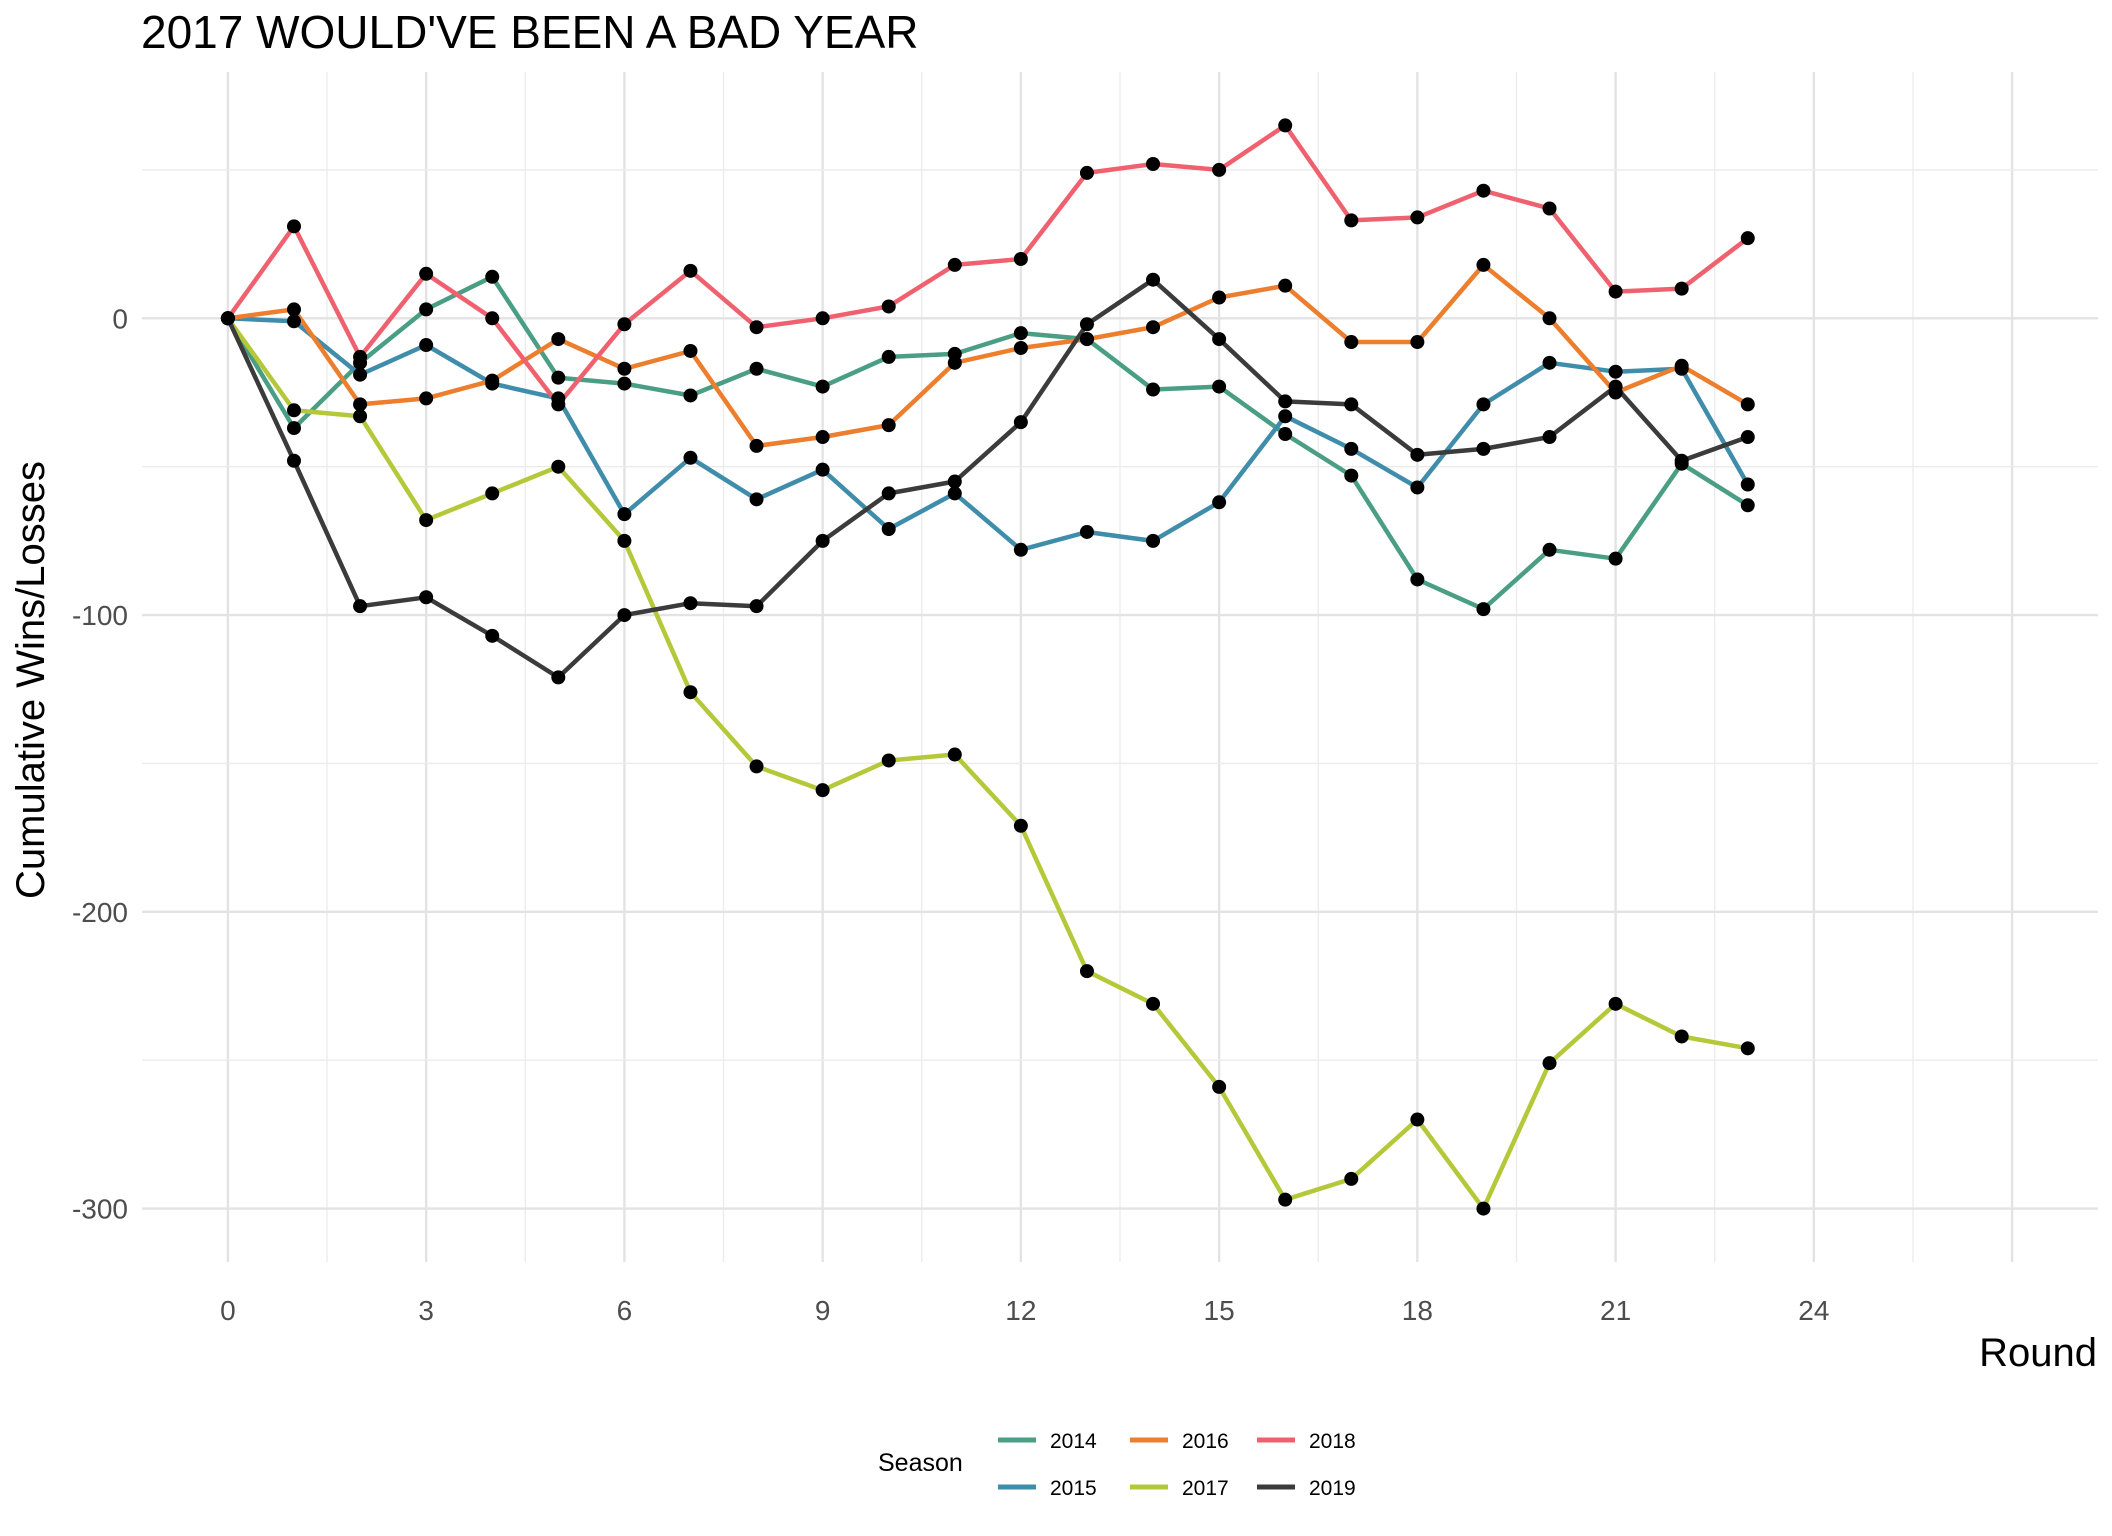  Describe the element at coordinates (530, 32) in the screenshot. I see `chart-title: 2017 WOULD'VE BEEN A BAD YEAR` at that location.